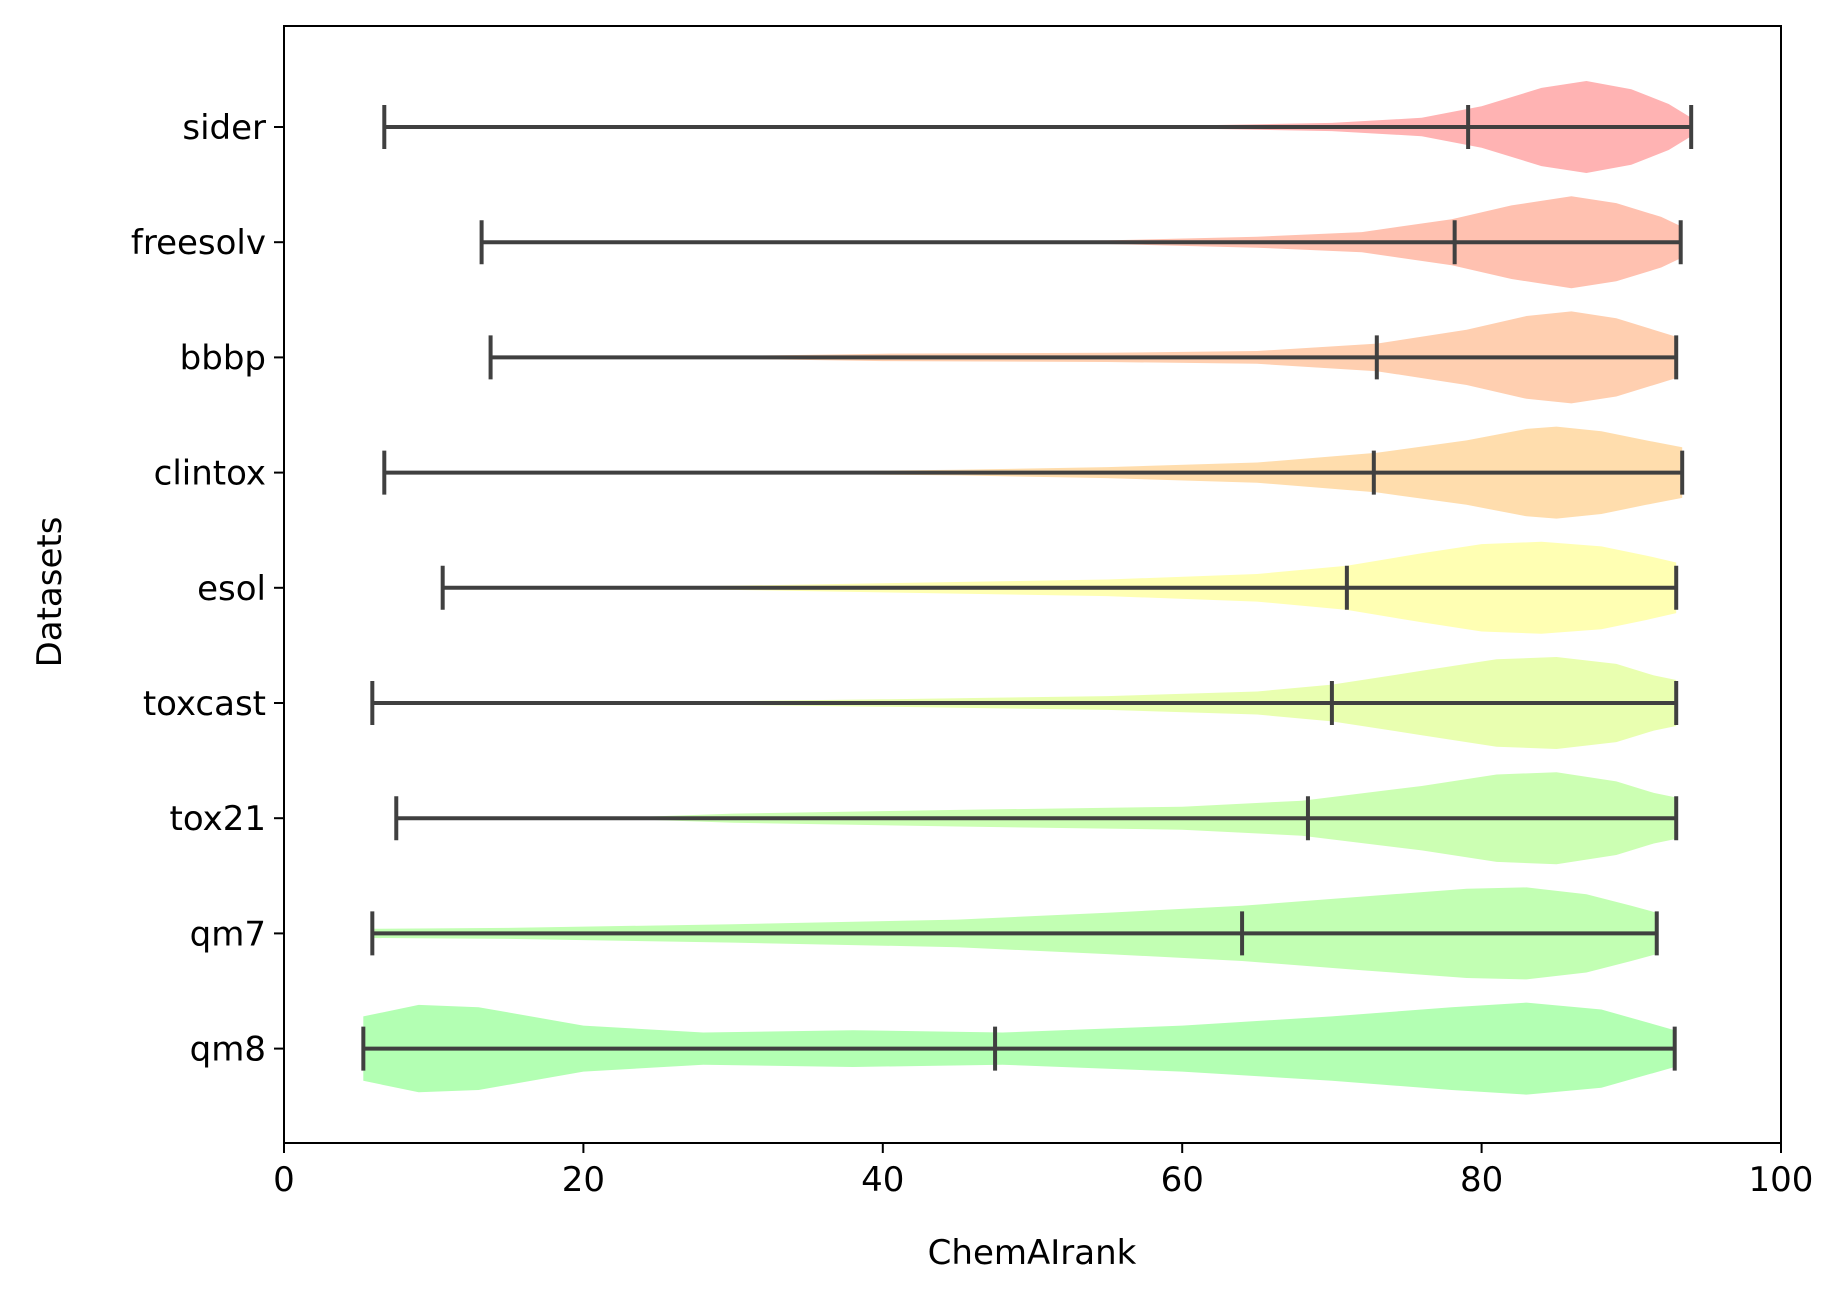  What do you see at coordinates (231, 589) in the screenshot?
I see `y-tick-label-esol: esol` at bounding box center [231, 589].